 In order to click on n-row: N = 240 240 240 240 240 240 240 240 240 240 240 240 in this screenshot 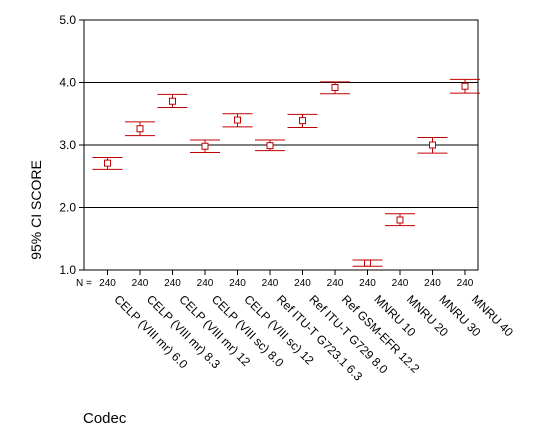, I will do `click(275, 283)`.